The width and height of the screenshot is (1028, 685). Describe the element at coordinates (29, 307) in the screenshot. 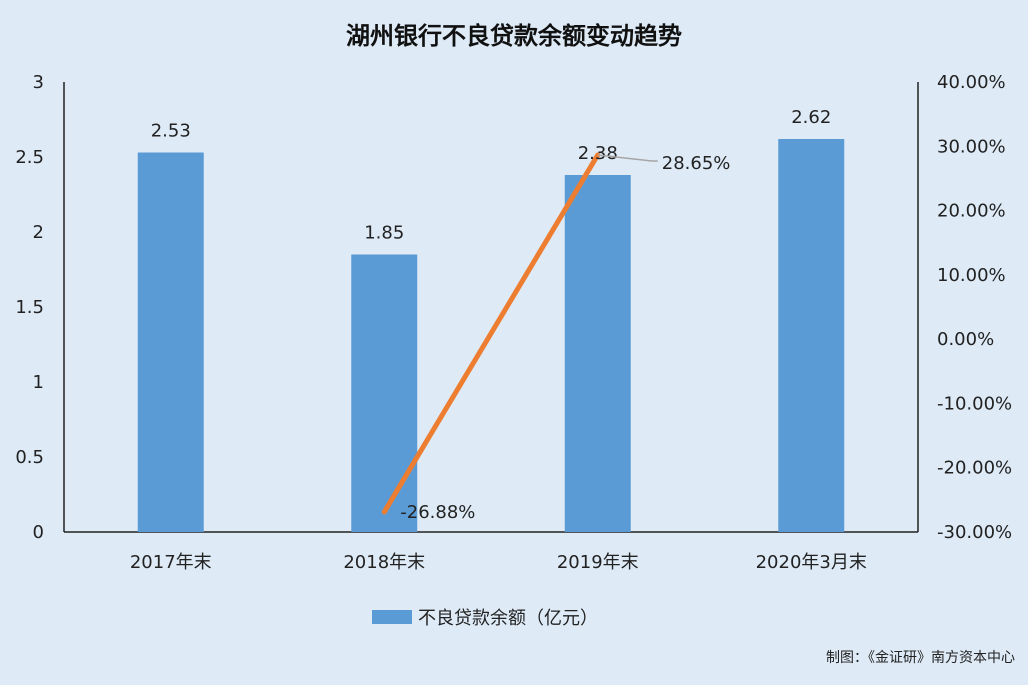

I see `y-left-tick-label: 1.5` at that location.